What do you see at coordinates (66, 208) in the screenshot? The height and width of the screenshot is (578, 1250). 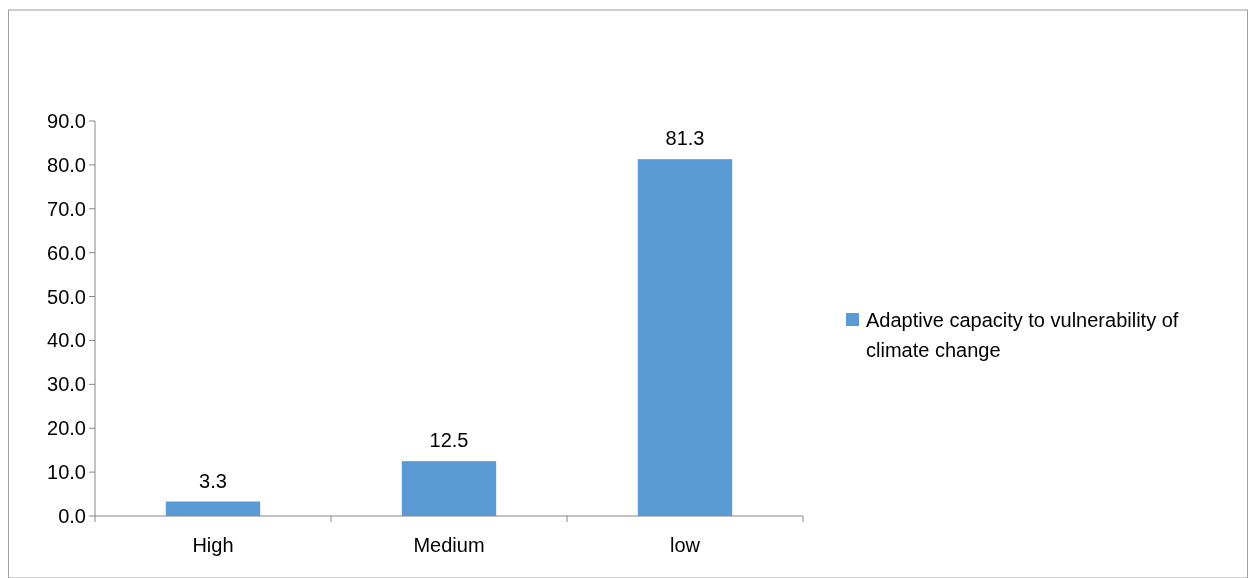 I see `y-tick-label: 70.0` at bounding box center [66, 208].